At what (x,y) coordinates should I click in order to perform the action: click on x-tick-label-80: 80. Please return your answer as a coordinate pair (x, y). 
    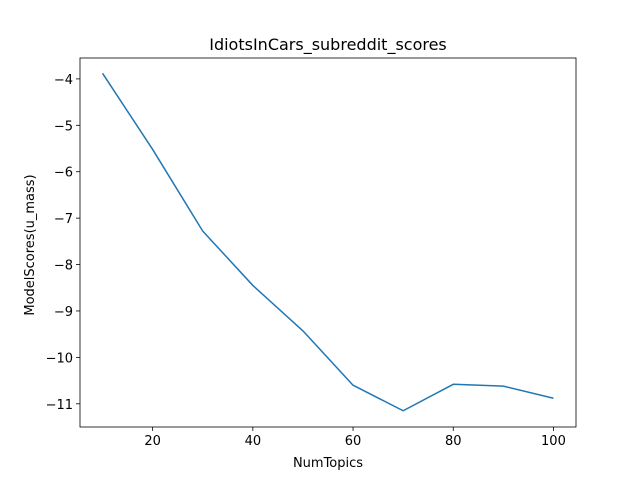
    Looking at the image, I should click on (453, 441).